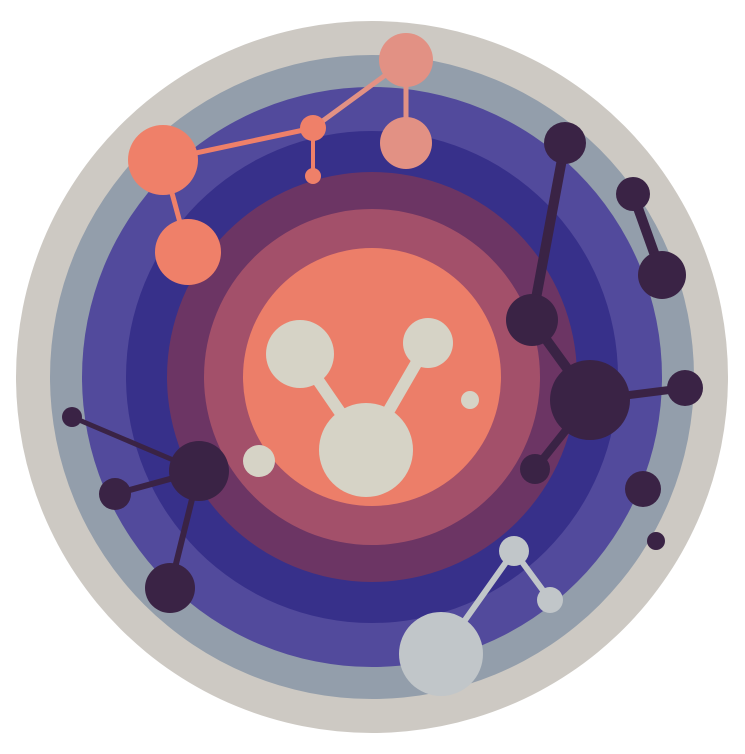  I want to click on salmon-molecule-top-left, so click(280, 159).